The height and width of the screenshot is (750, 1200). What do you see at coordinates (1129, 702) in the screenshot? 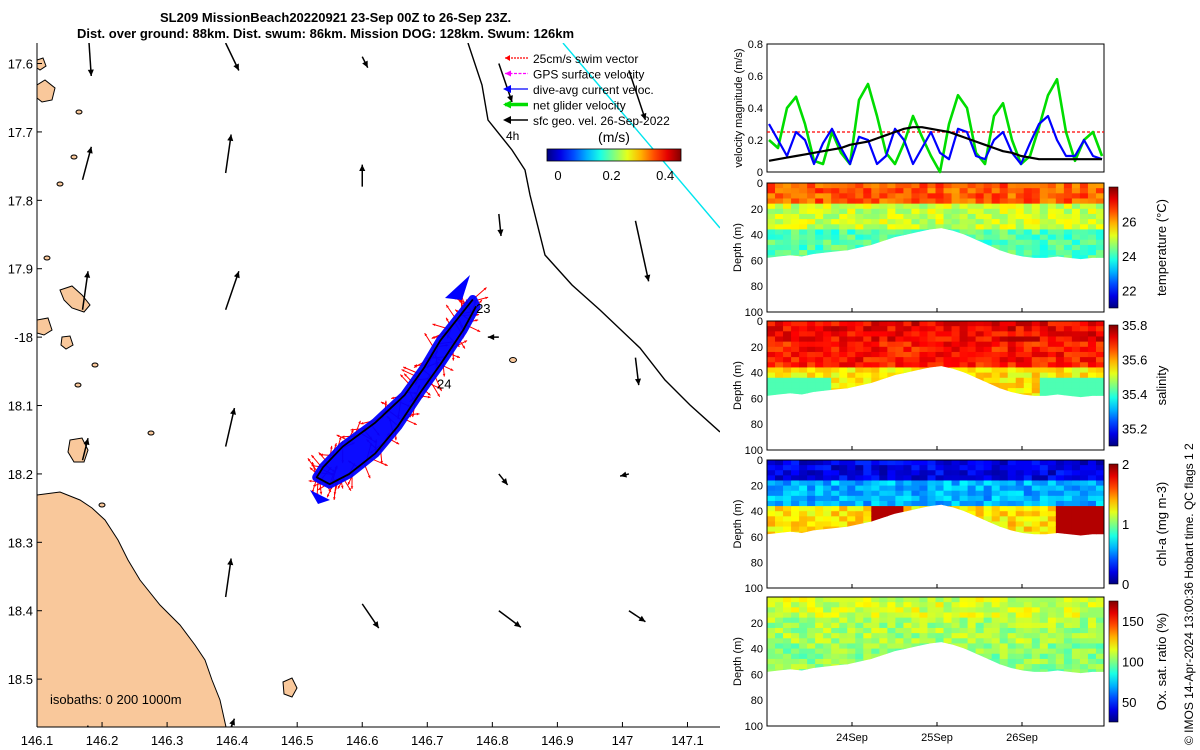
I see `profile-colorbar-tick-label: 50` at bounding box center [1129, 702].